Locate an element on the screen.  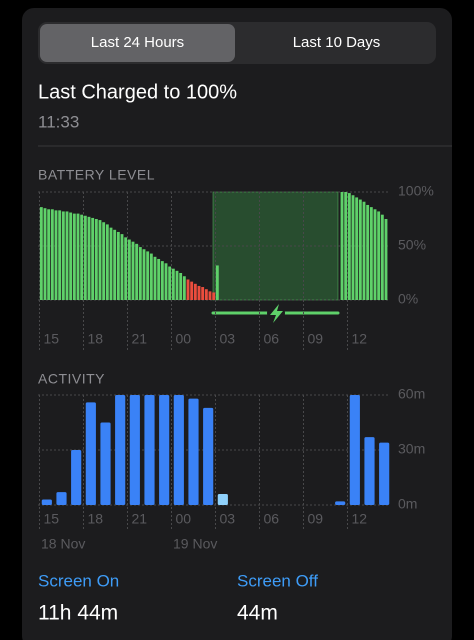
last-charged-time: 11:33 is located at coordinates (58, 121).